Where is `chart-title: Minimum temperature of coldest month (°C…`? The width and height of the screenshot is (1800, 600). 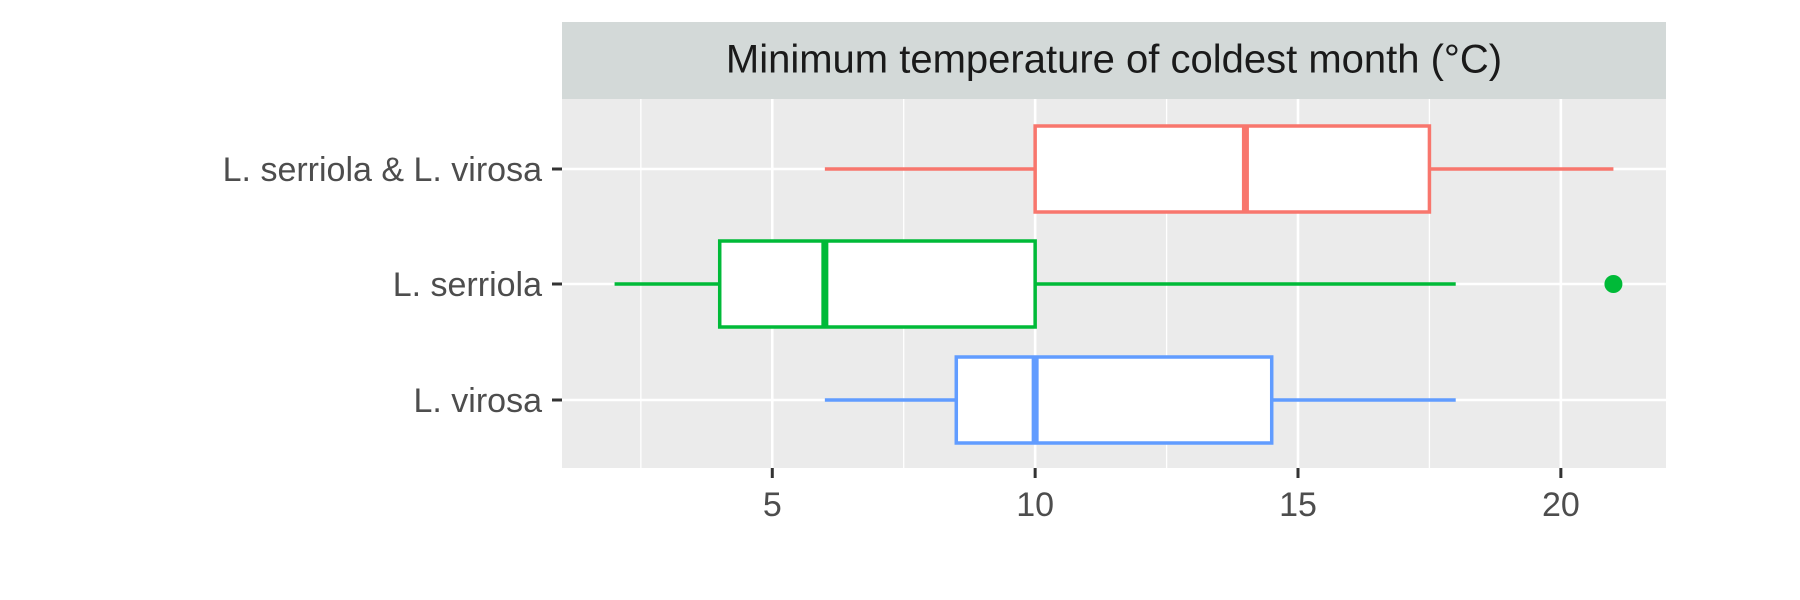 chart-title: Minimum temperature of coldest month (°C… is located at coordinates (1114, 60).